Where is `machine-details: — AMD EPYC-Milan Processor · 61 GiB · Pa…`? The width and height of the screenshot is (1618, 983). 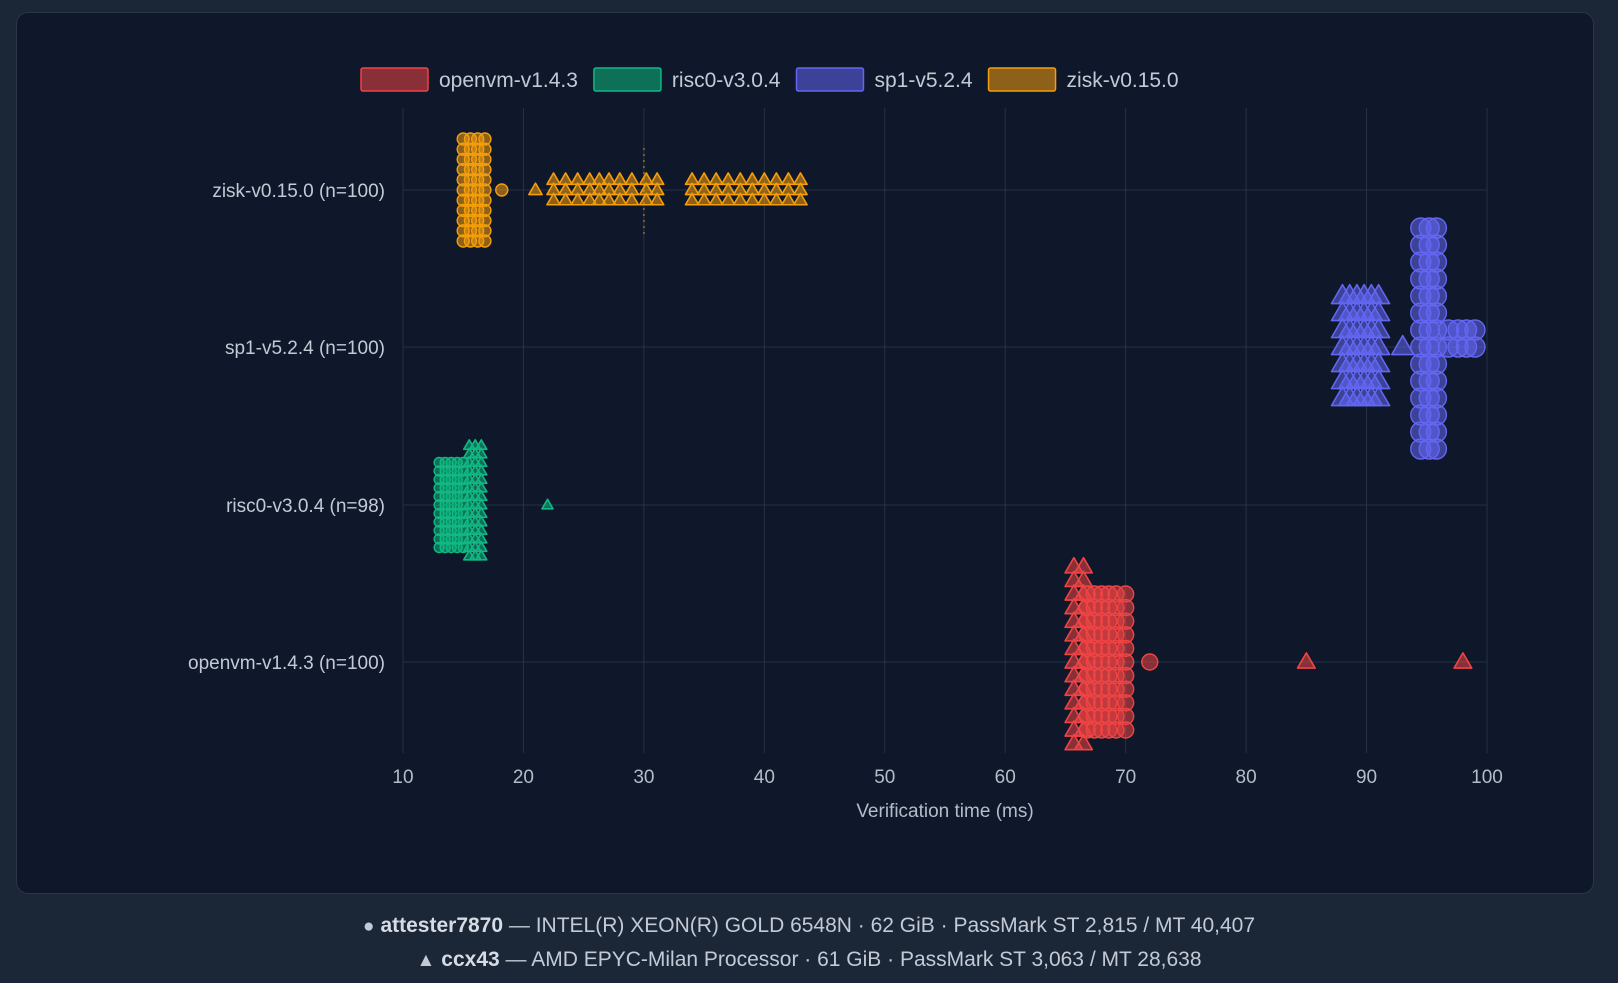
machine-details: — AMD EPYC-Milan Processor · 61 GiB · Pa… is located at coordinates (850, 959).